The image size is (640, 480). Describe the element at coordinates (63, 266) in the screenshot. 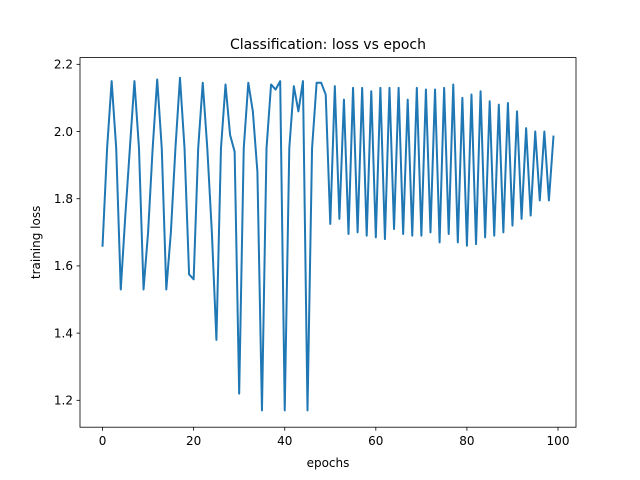

I see `y-tick-label: 1.6` at that location.